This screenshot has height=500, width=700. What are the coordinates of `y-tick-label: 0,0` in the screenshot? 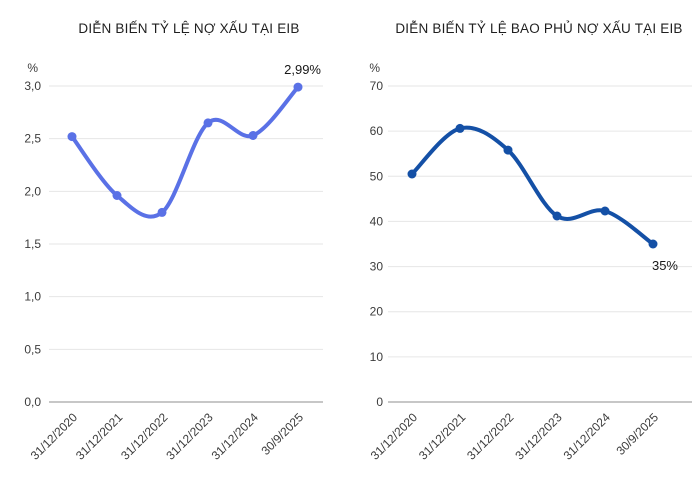 It's located at (32, 402).